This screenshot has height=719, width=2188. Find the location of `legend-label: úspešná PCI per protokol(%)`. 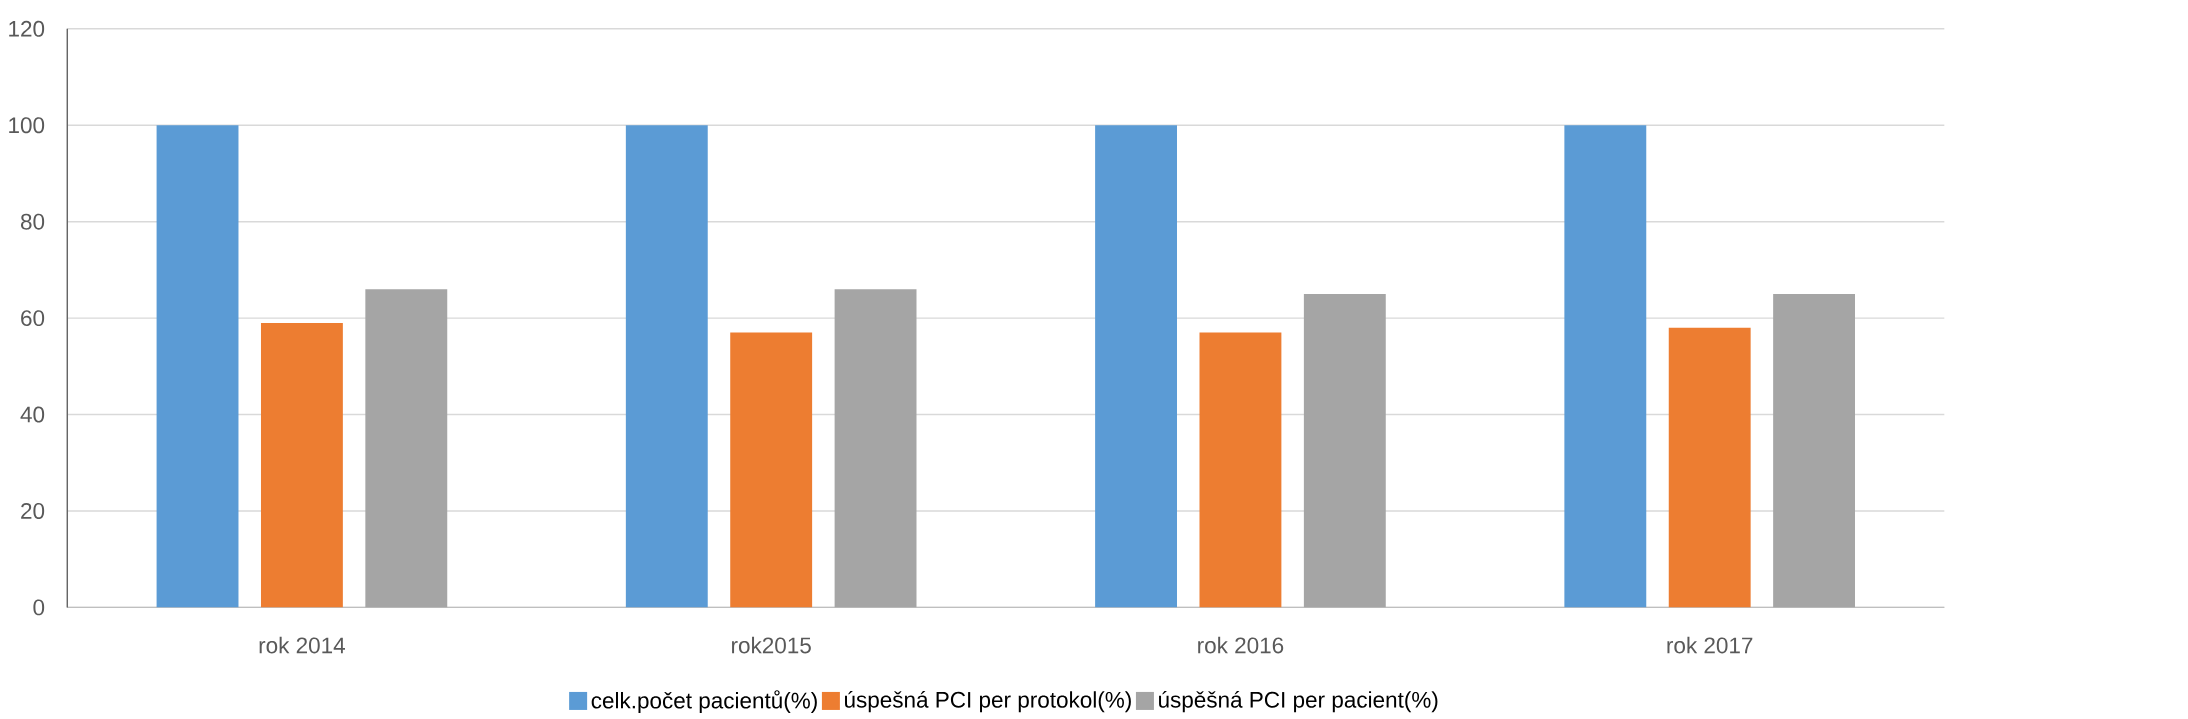

legend-label: úspešná PCI per protokol(%) is located at coordinates (988, 702).